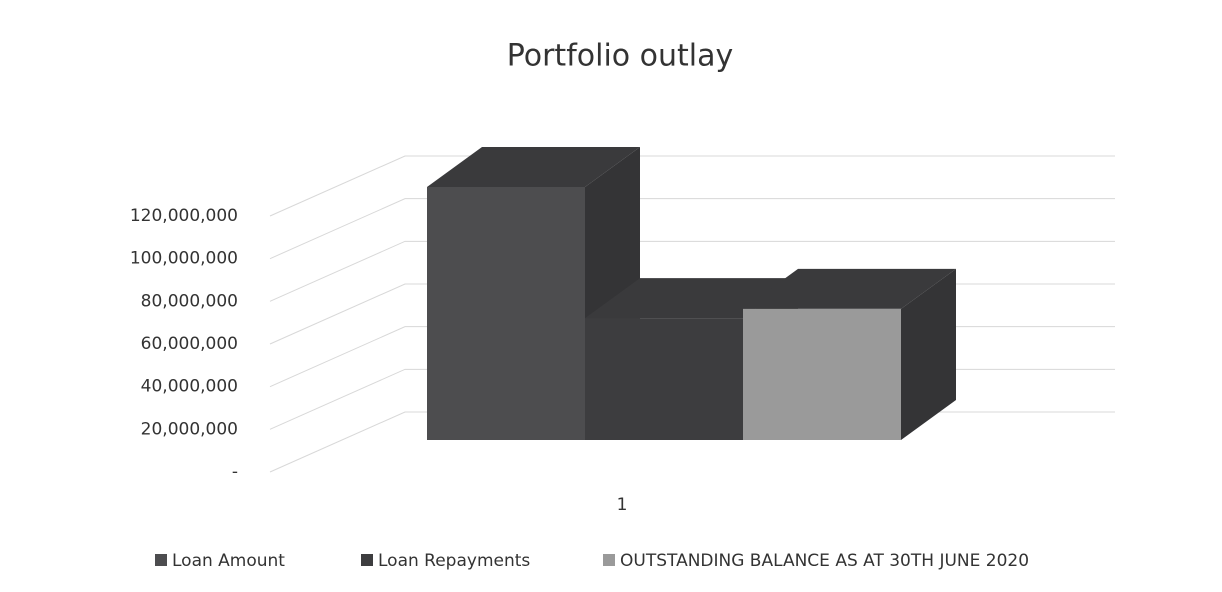 The height and width of the screenshot is (592, 1222). What do you see at coordinates (824, 561) in the screenshot?
I see `legend-label: OUTSTANDING BALANCE AS AT 30TH JUNE 2020` at bounding box center [824, 561].